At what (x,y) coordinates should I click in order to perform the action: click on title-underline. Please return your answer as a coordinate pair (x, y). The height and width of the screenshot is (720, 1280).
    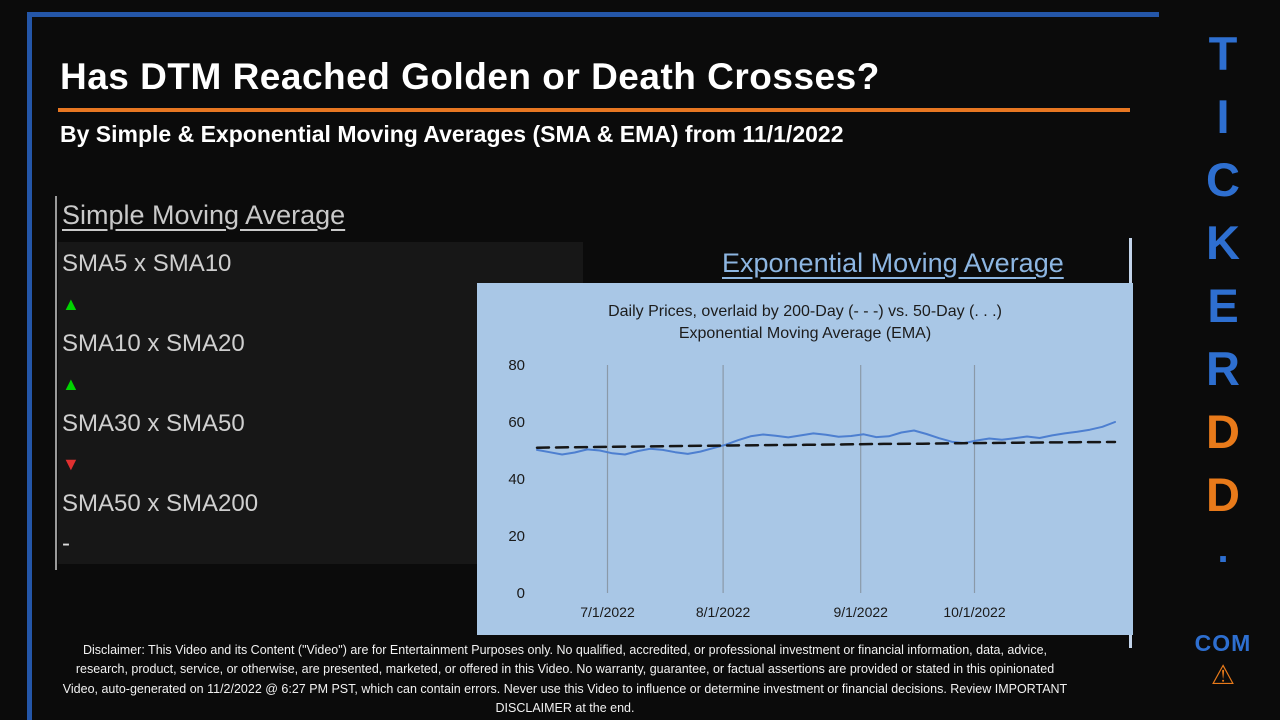
    Looking at the image, I should click on (594, 110).